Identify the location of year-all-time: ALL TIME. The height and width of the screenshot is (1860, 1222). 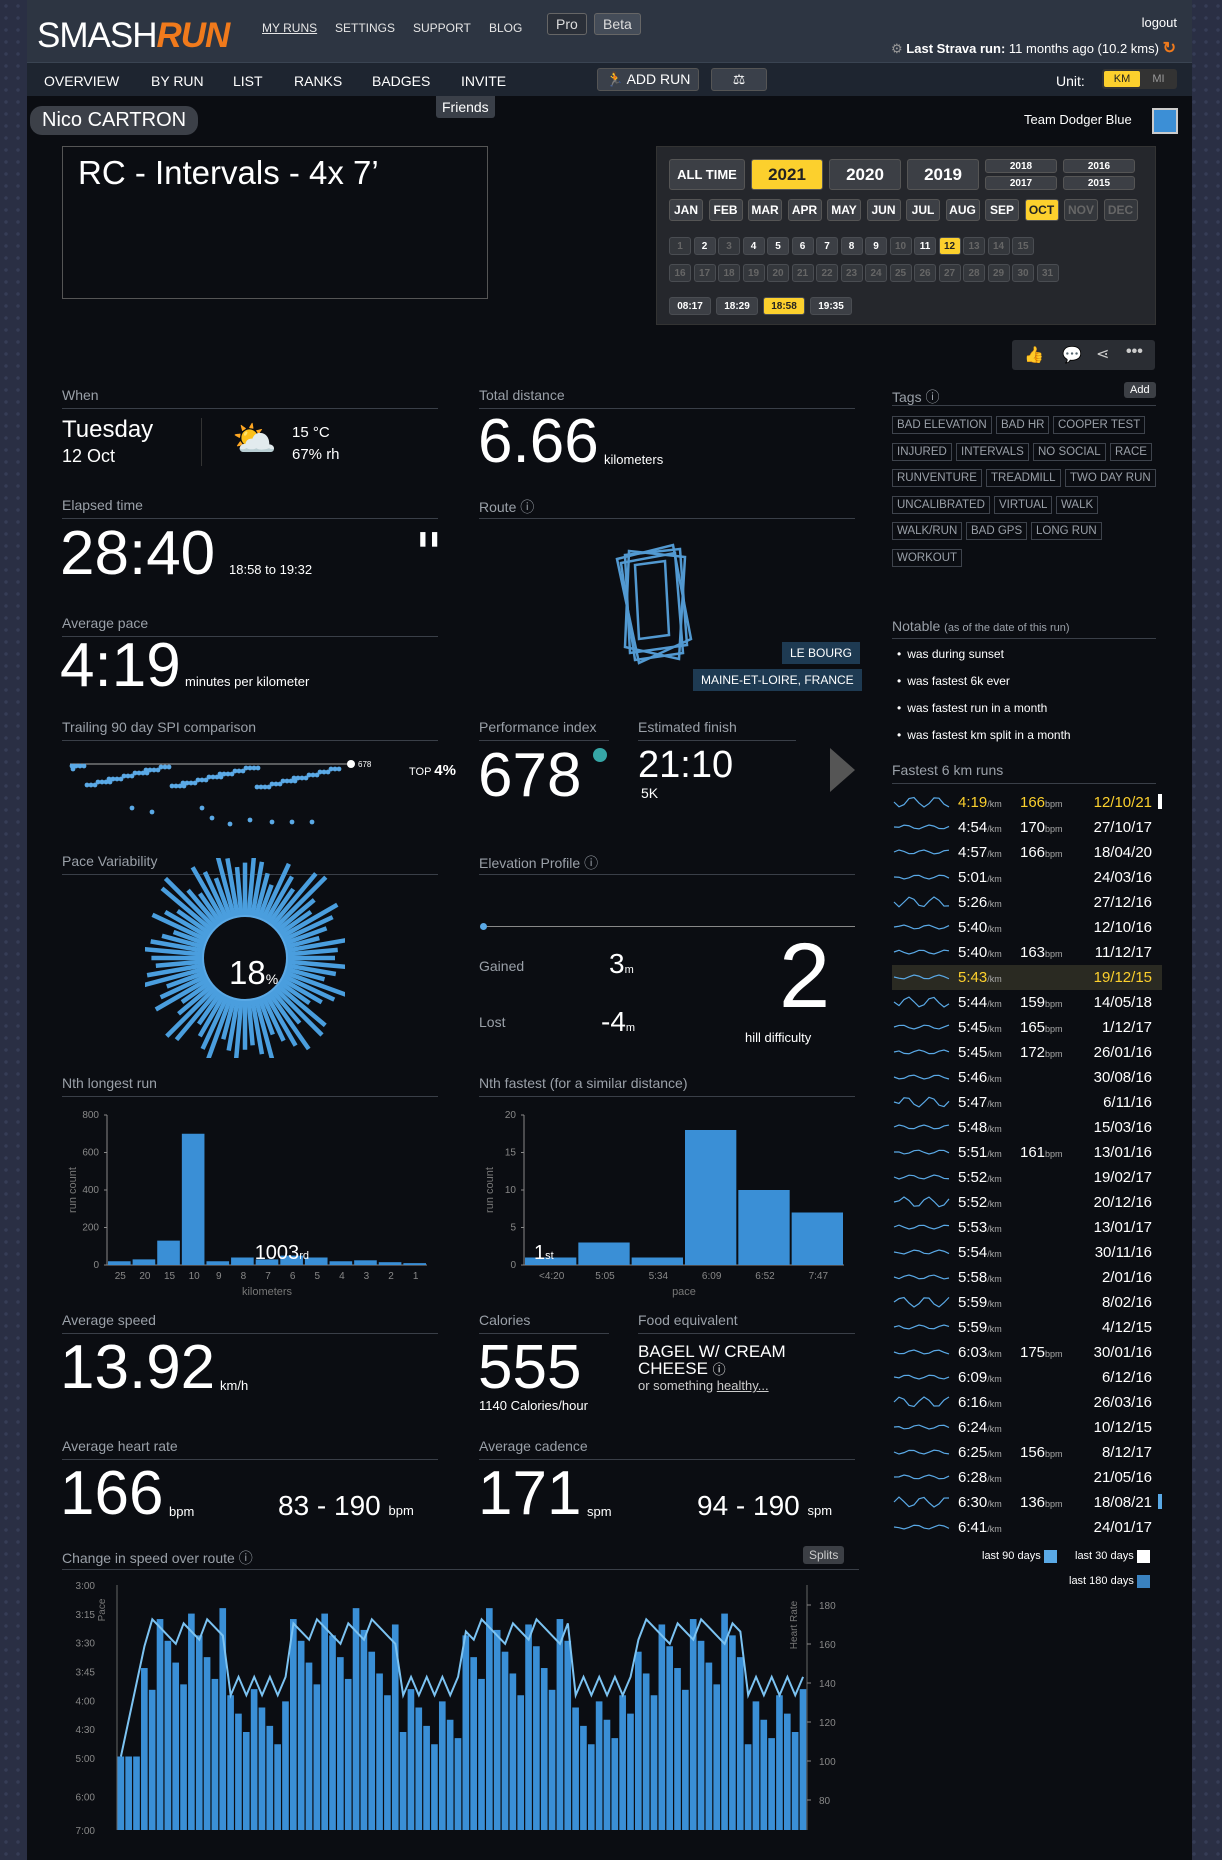
(707, 174).